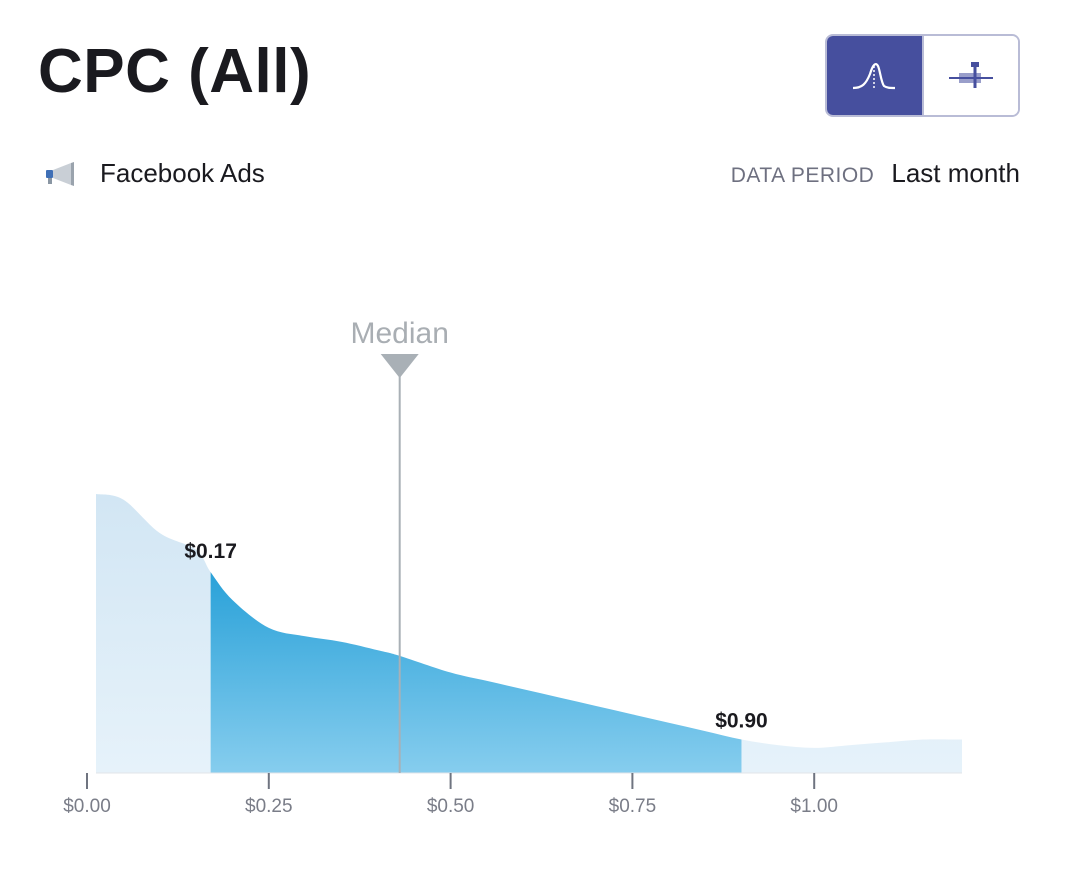 The height and width of the screenshot is (892, 1068). I want to click on data-period-label: DATA PERIOD, so click(802, 175).